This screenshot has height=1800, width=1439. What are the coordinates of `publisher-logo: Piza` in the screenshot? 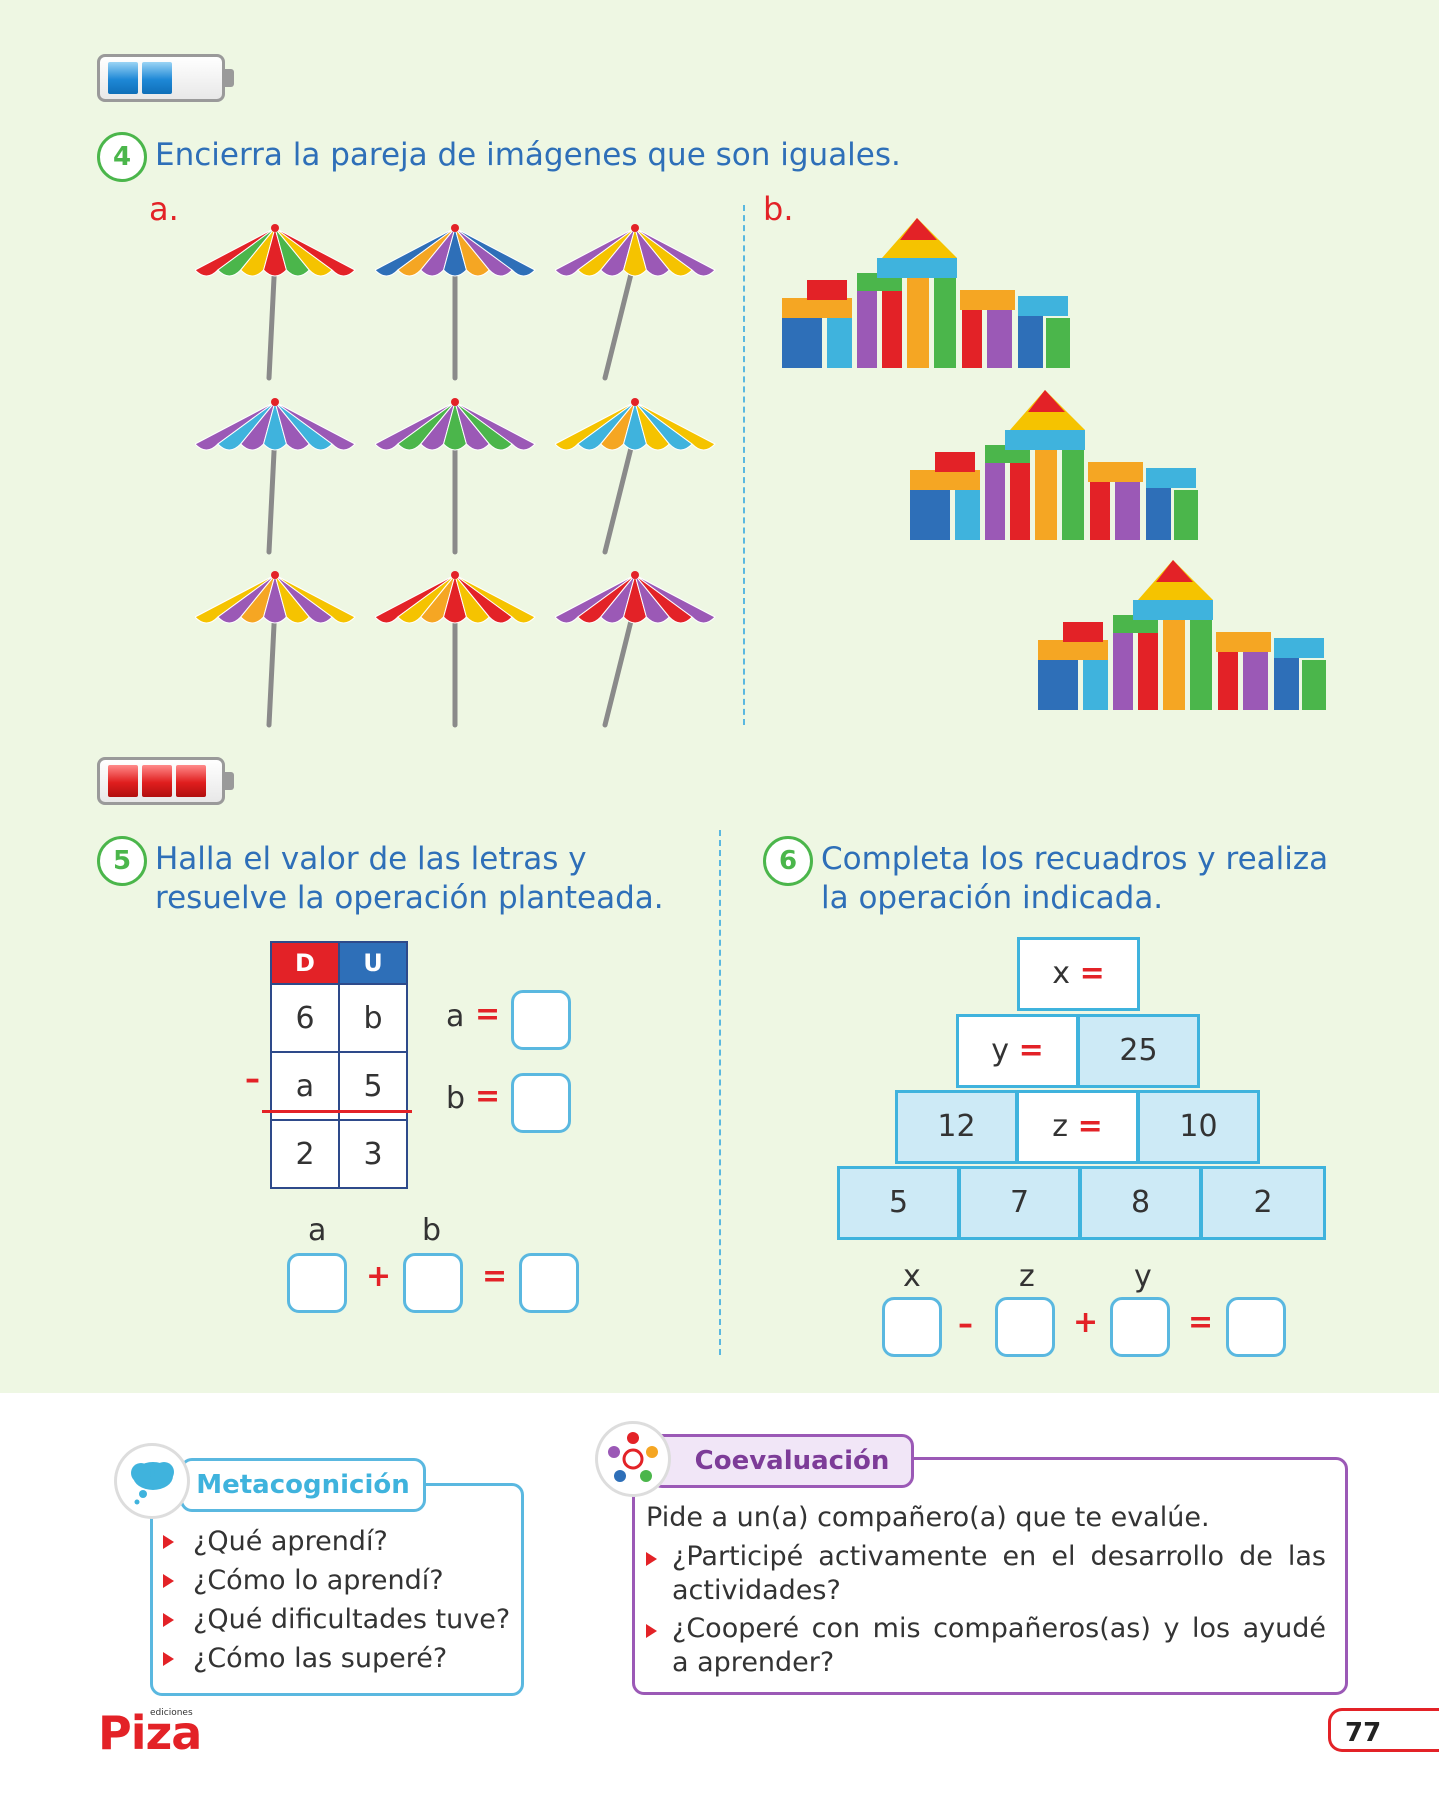 It's located at (150, 1733).